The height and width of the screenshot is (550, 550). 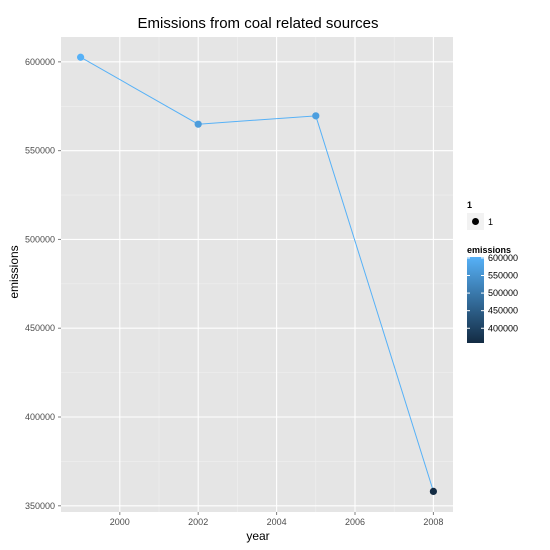 I want to click on color-legend-bar, so click(x=475, y=300).